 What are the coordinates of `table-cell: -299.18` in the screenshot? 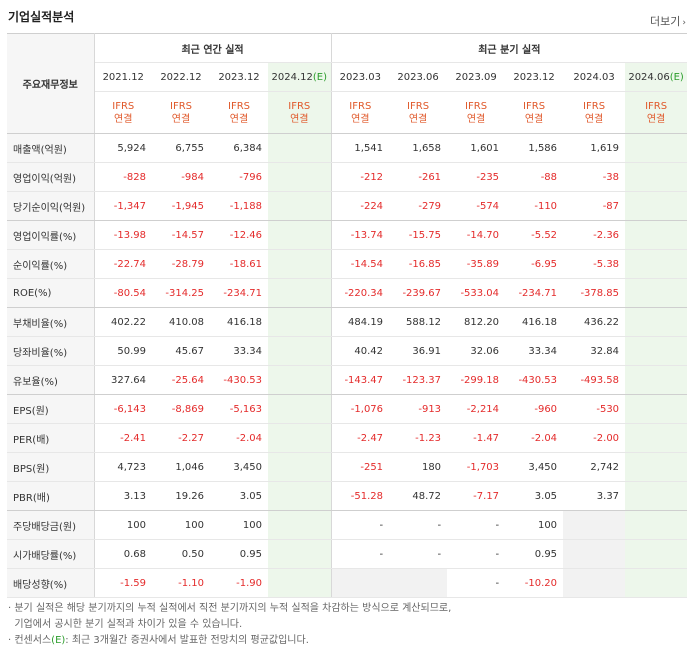 It's located at (476, 380).